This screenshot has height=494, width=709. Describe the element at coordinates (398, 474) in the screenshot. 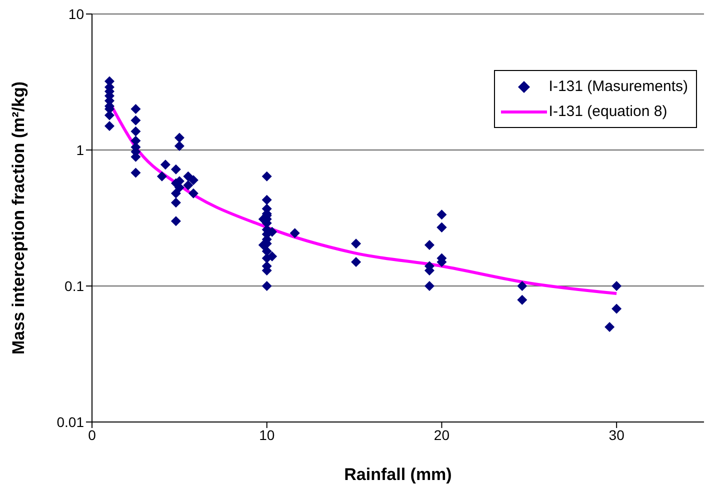

I see `x-axis-title: Rainfall (mm)` at that location.